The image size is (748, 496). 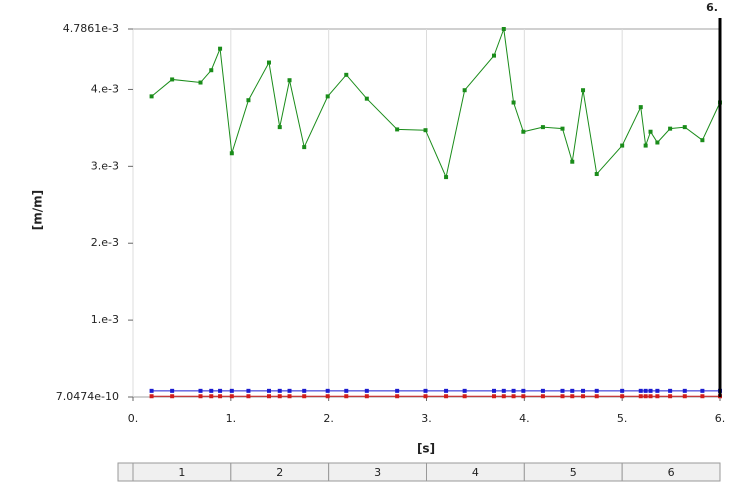 I want to click on step-label: 4, so click(x=475, y=472).